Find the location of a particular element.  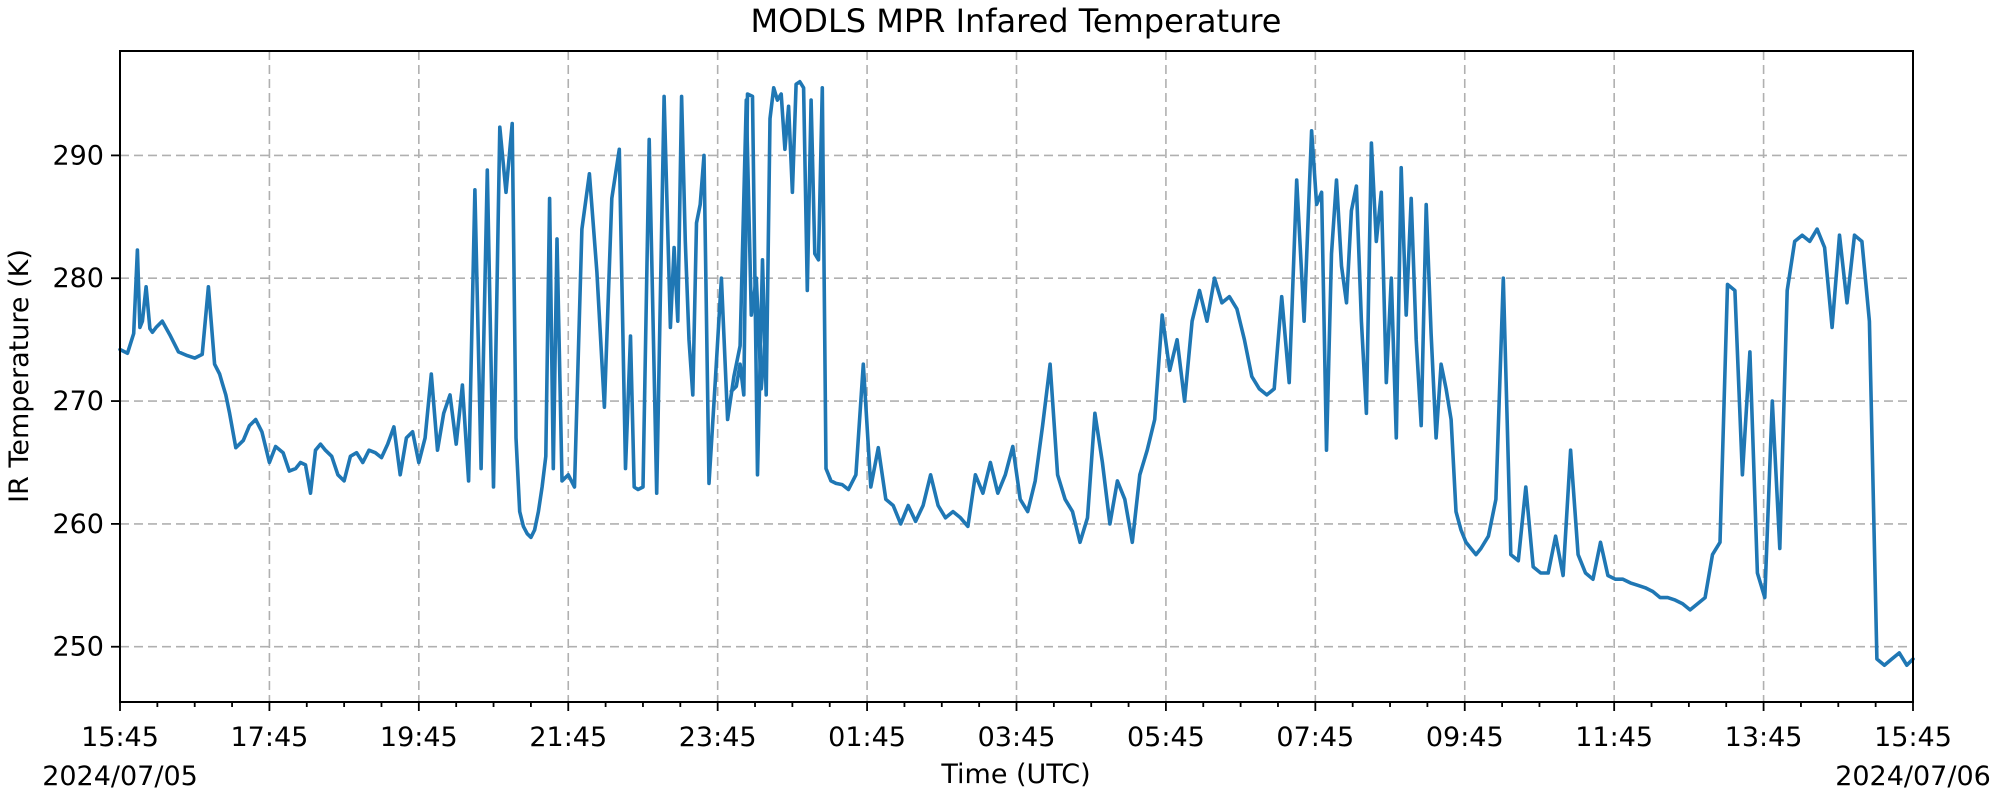

x-tick-label: 03:45 is located at coordinates (1017, 737).